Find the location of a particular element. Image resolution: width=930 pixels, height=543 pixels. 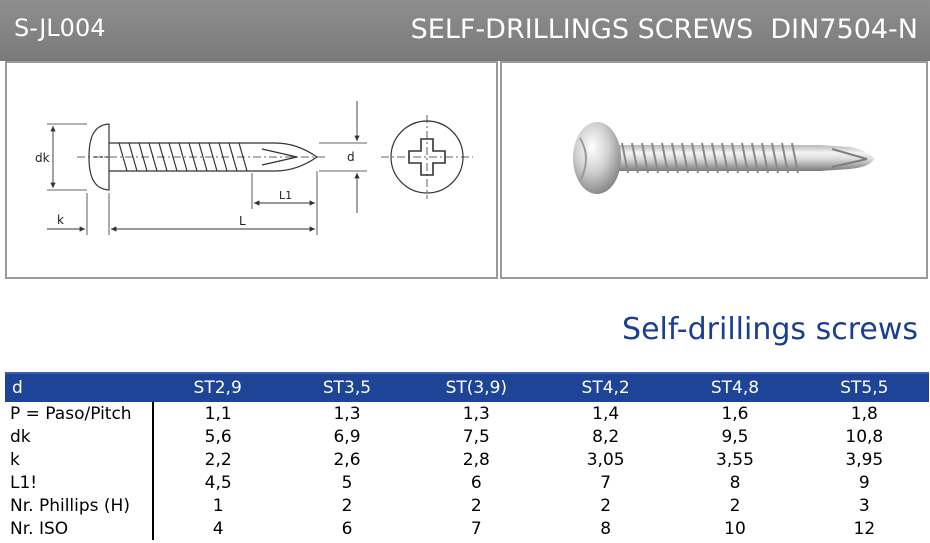

column-header: ST4,8 is located at coordinates (735, 387).